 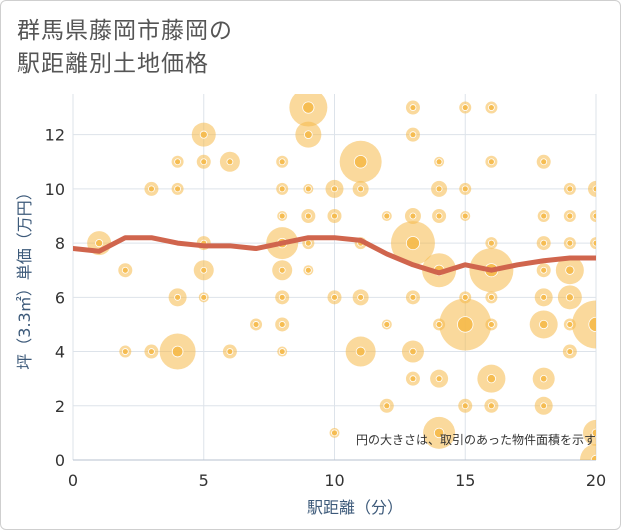 What do you see at coordinates (113, 64) in the screenshot?
I see `chart-title-line-2: 駅距離別土地価格` at bounding box center [113, 64].